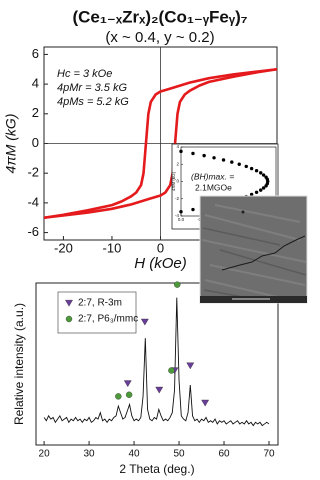 The width and height of the screenshot is (320, 480). I want to click on sem-background, so click(253, 249).